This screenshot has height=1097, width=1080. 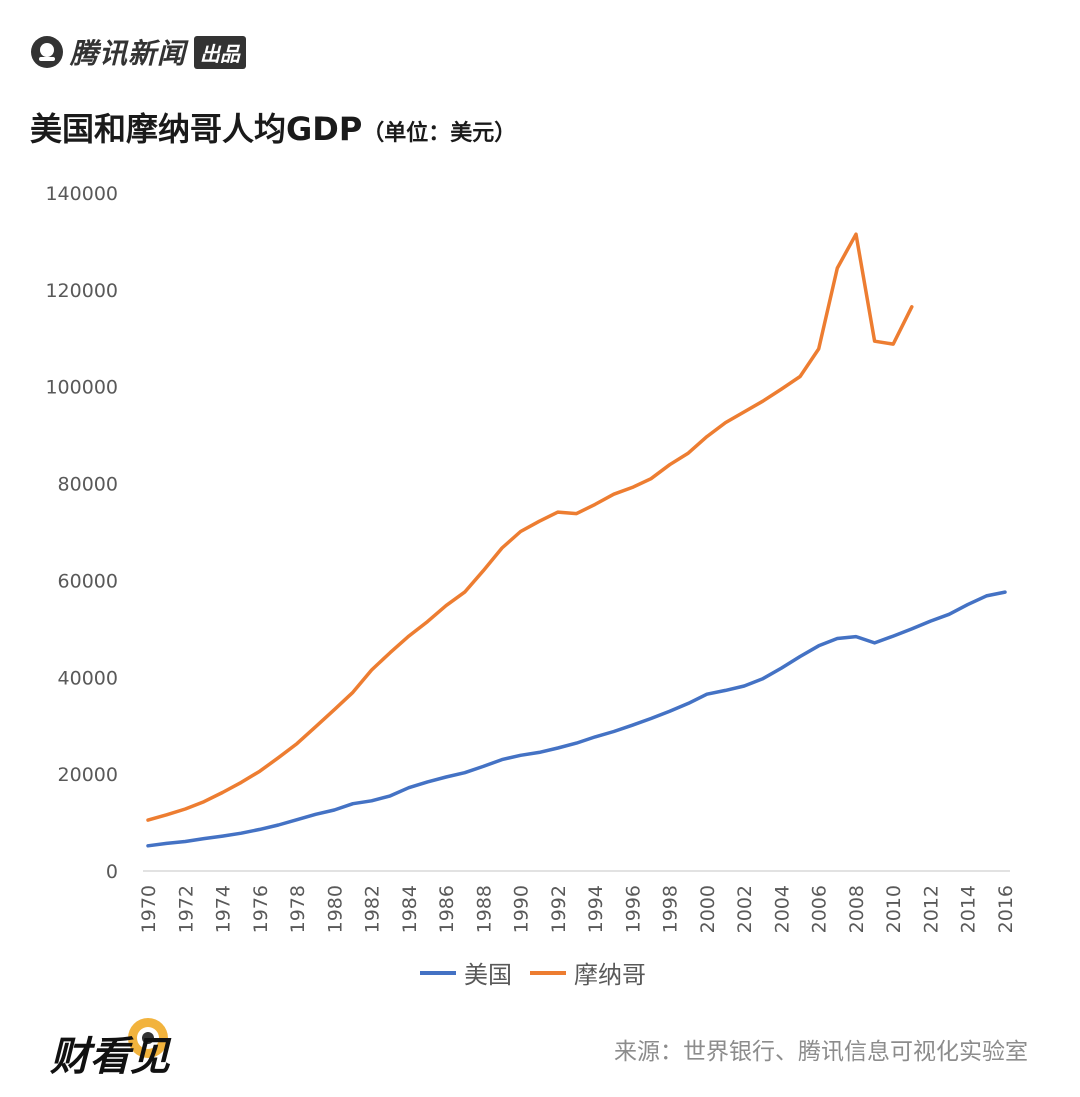 I want to click on x-tick-label: 1996, so click(x=633, y=909).